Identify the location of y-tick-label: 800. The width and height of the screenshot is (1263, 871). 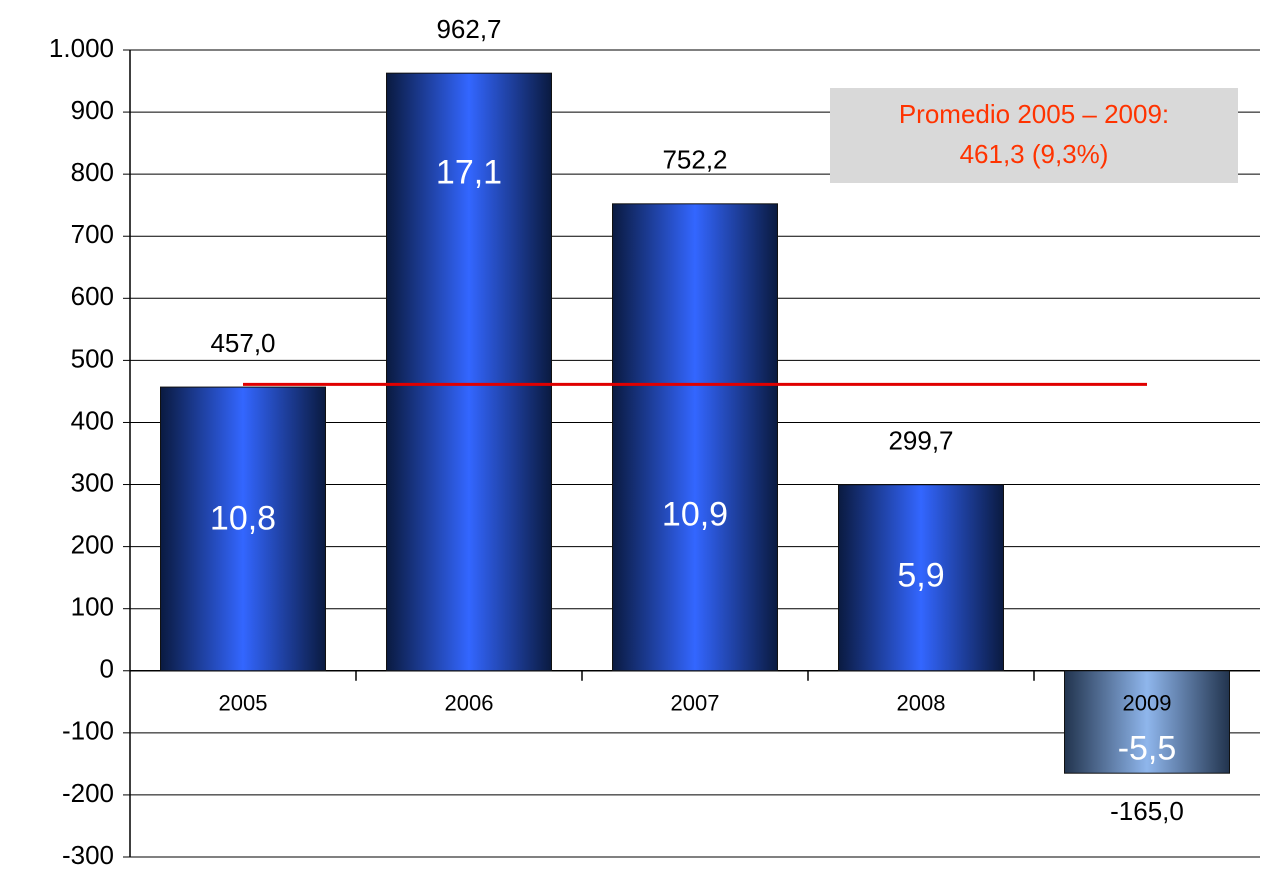
(92, 172).